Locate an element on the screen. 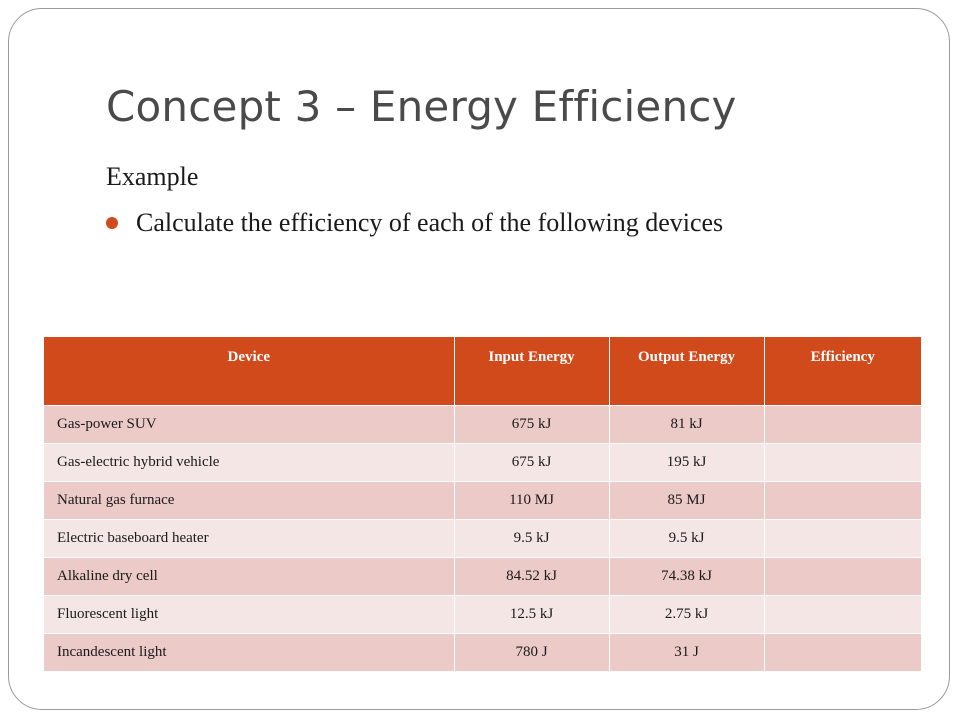 This screenshot has height=720, width=960. cell-output-energy: 85 MJ is located at coordinates (686, 500).